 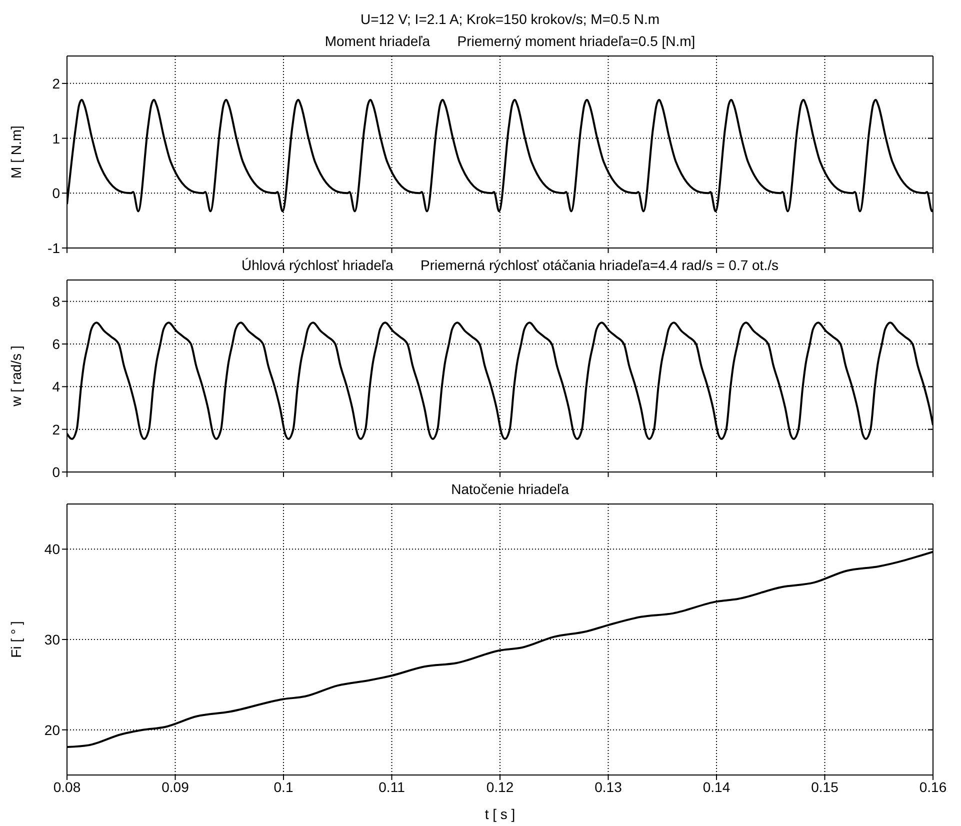 I want to click on x-tick-label: 0.09, so click(x=176, y=786).